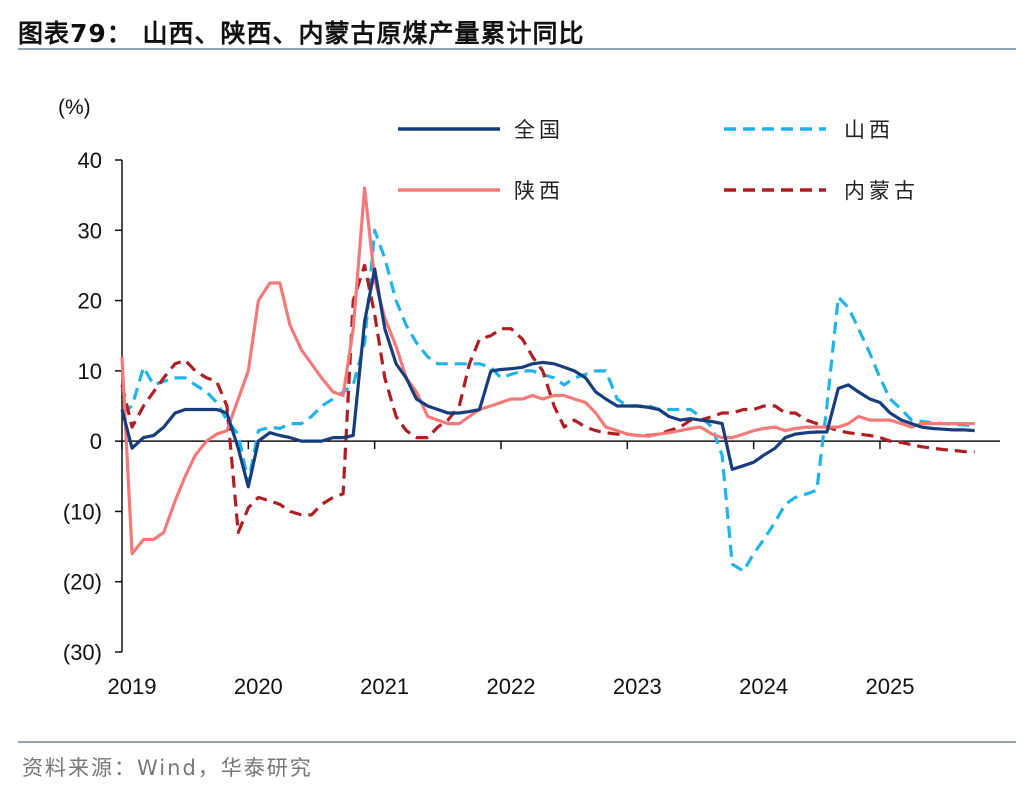  What do you see at coordinates (258, 686) in the screenshot?
I see `x-tick-label: 2020` at bounding box center [258, 686].